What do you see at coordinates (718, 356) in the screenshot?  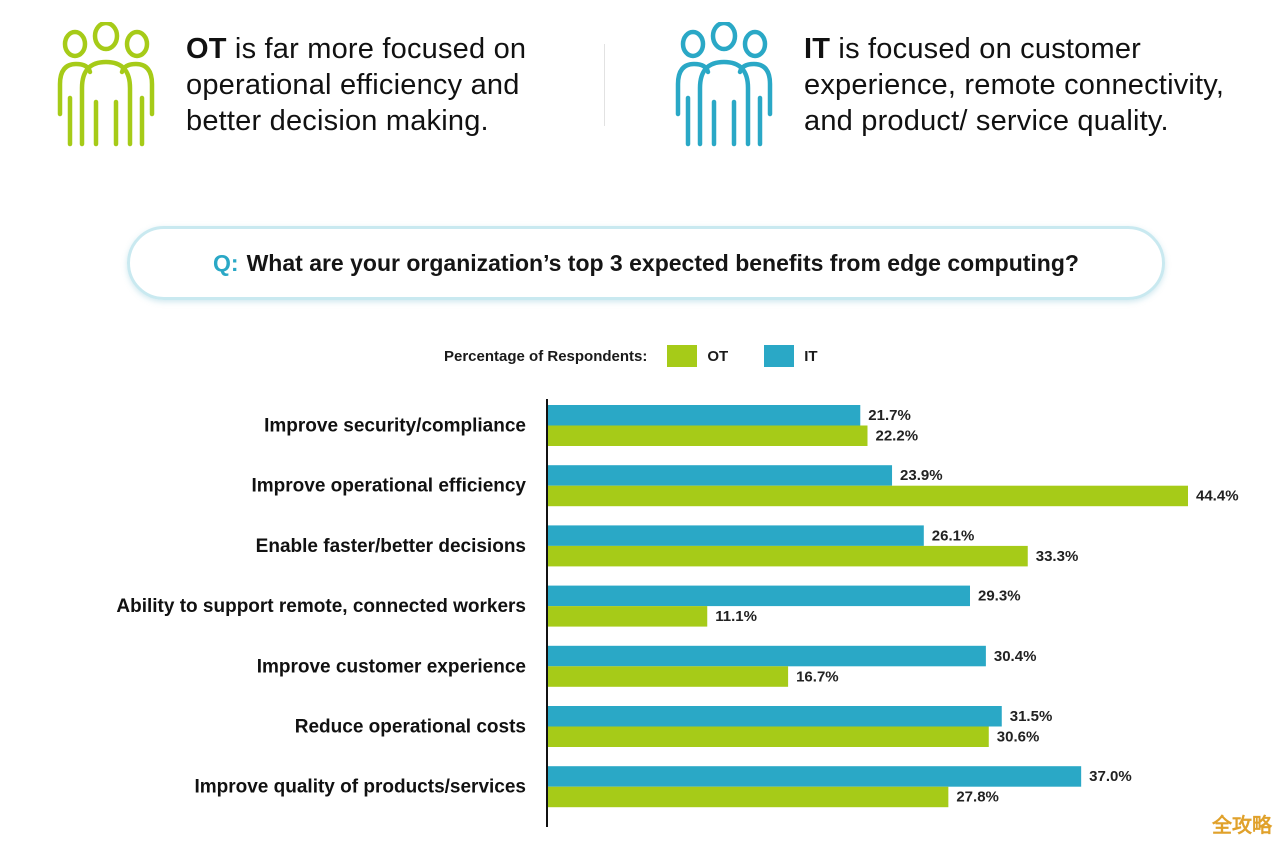 I see `legend-name-ot: OT` at bounding box center [718, 356].